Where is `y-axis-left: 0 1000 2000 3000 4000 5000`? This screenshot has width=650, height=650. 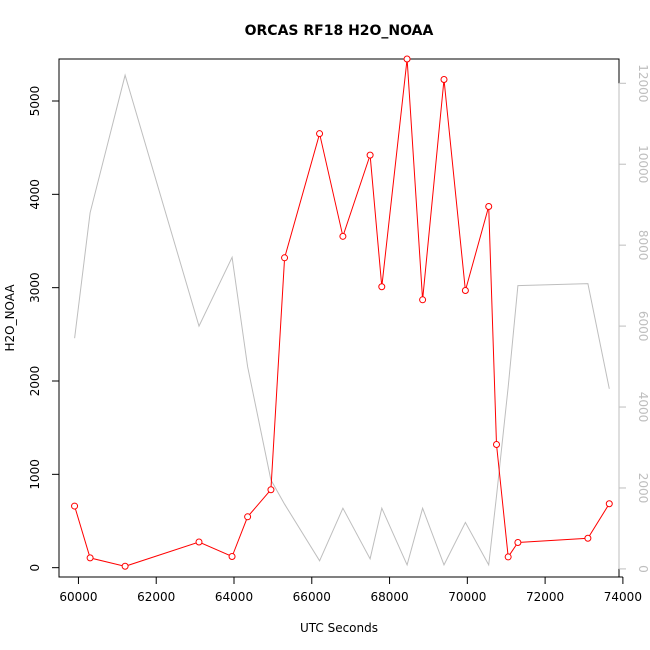 y-axis-left: 0 1000 2000 3000 4000 5000 is located at coordinates (44, 329).